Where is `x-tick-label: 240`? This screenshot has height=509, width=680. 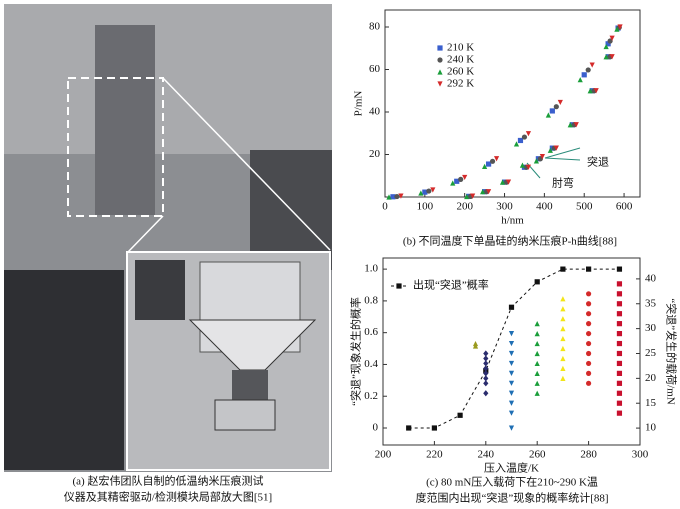 x-tick-label: 240 is located at coordinates (486, 455).